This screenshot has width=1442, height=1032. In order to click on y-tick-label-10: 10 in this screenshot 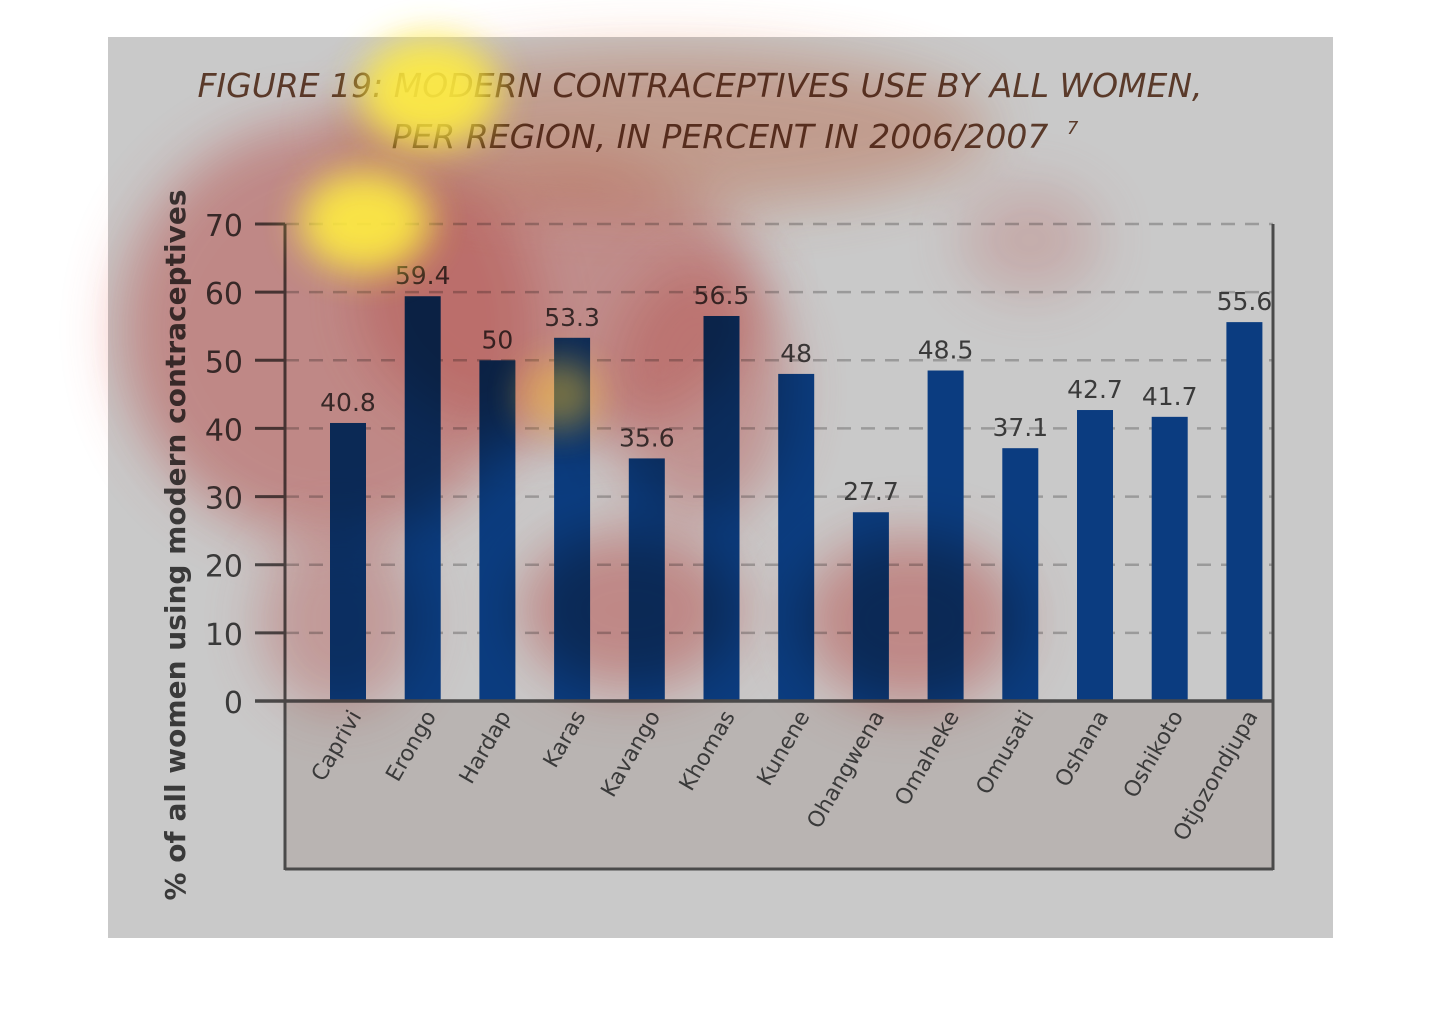, I will do `click(224, 635)`.